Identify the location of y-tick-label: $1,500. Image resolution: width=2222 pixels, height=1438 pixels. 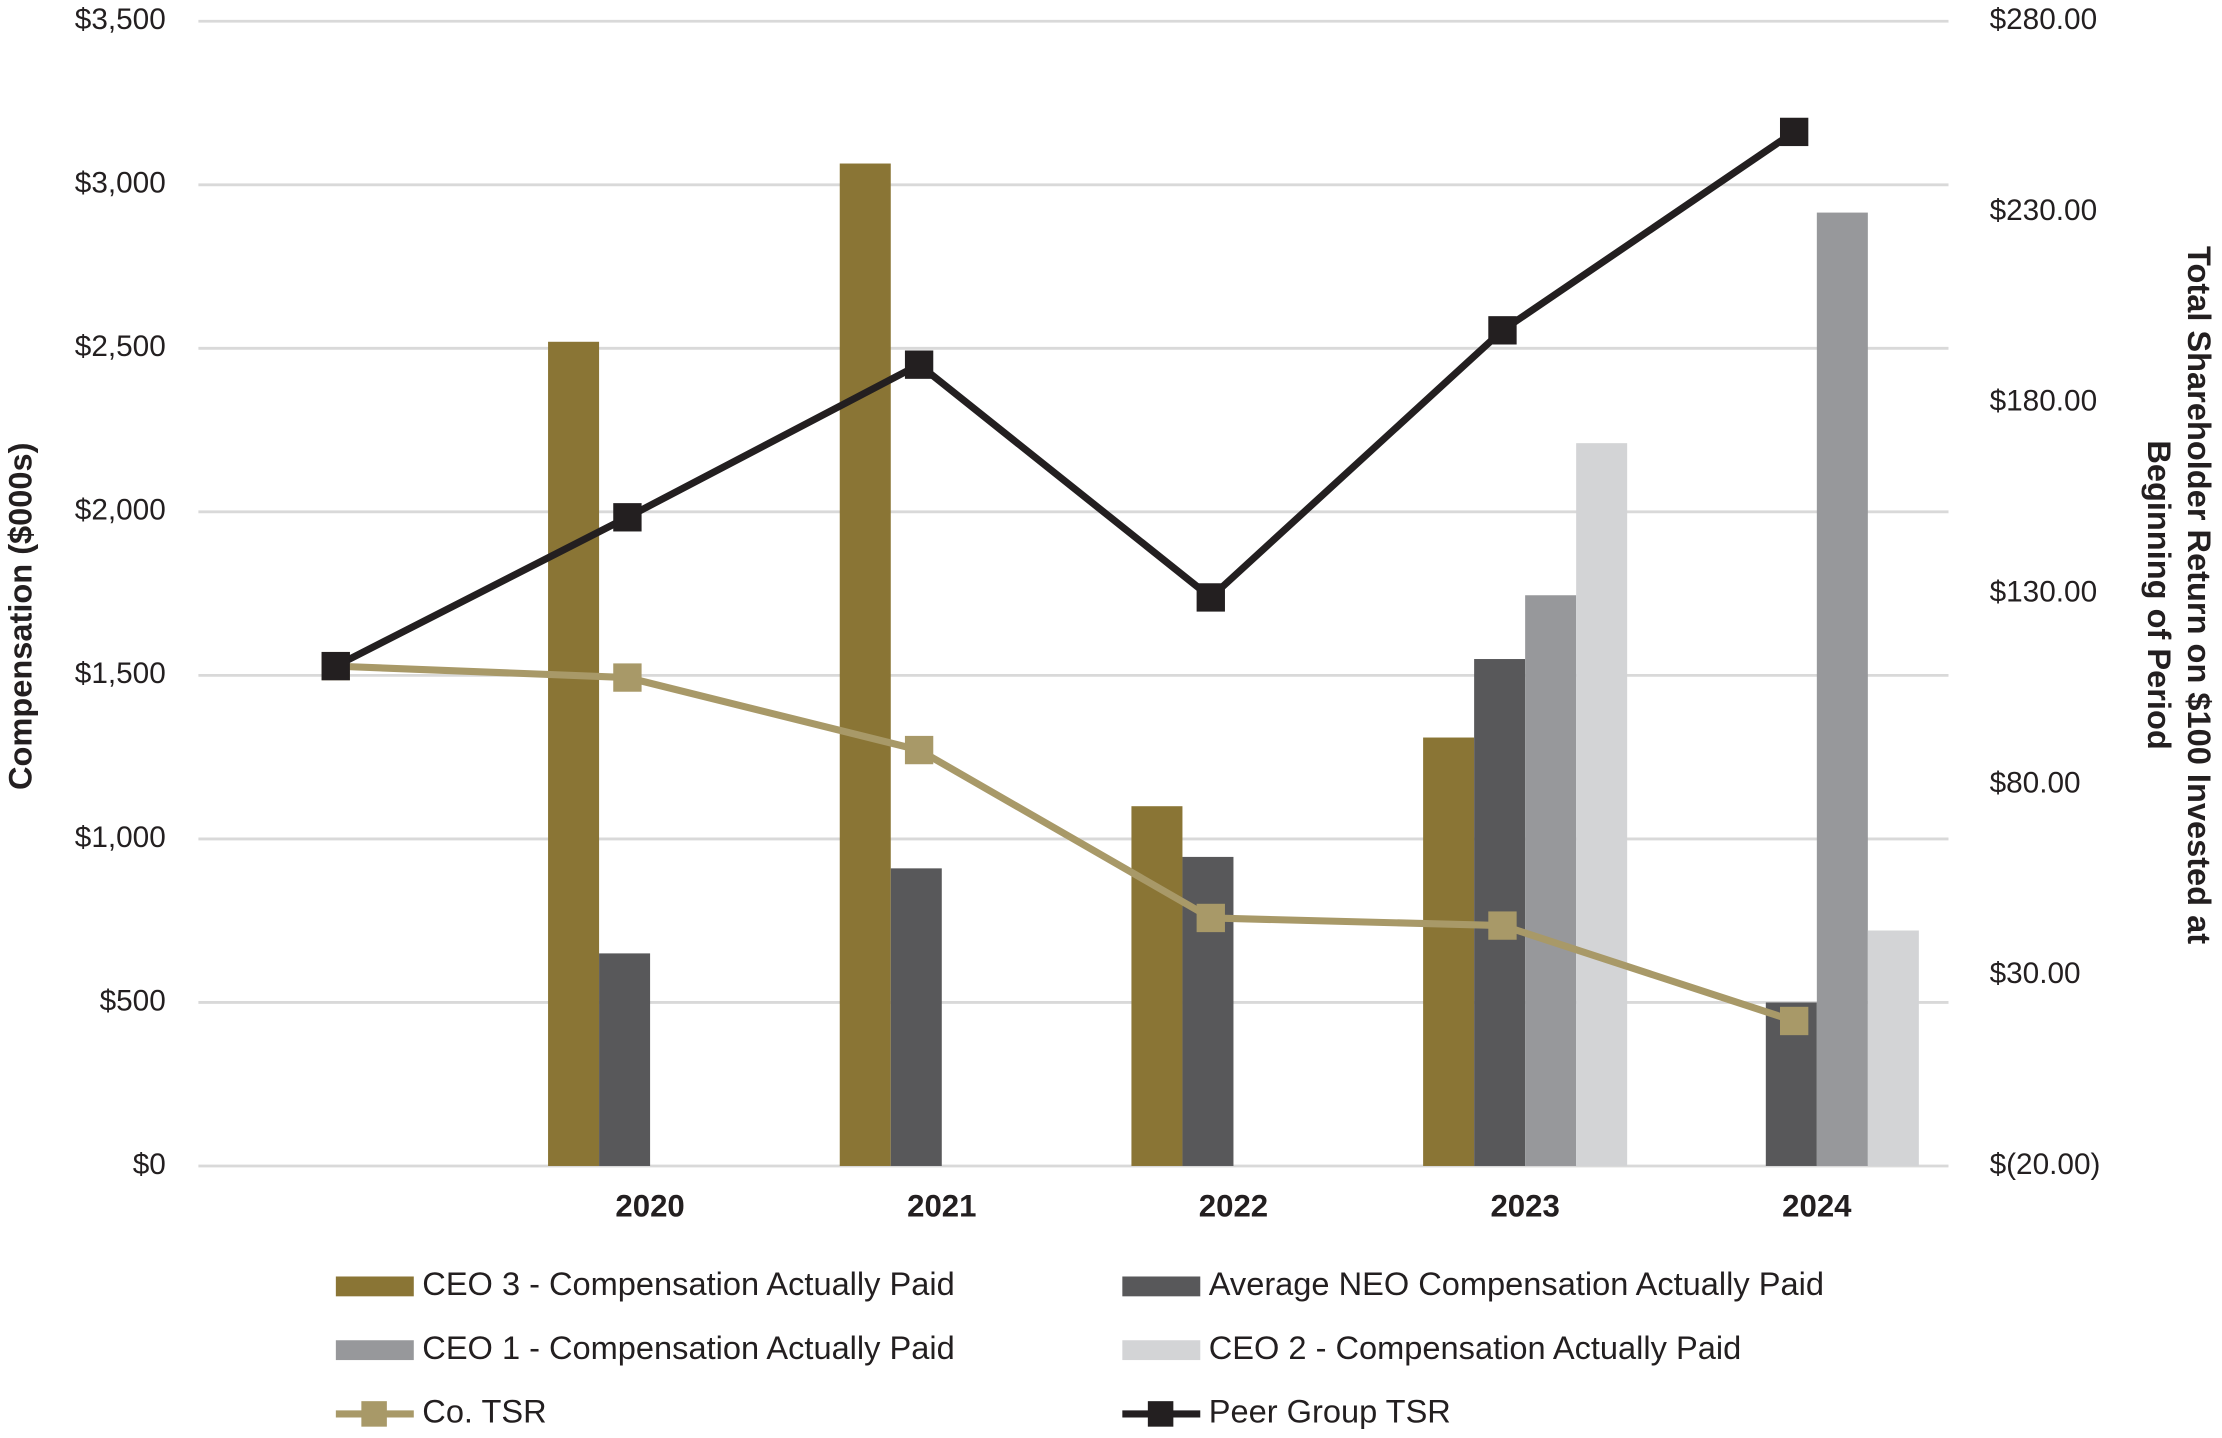
(120, 673).